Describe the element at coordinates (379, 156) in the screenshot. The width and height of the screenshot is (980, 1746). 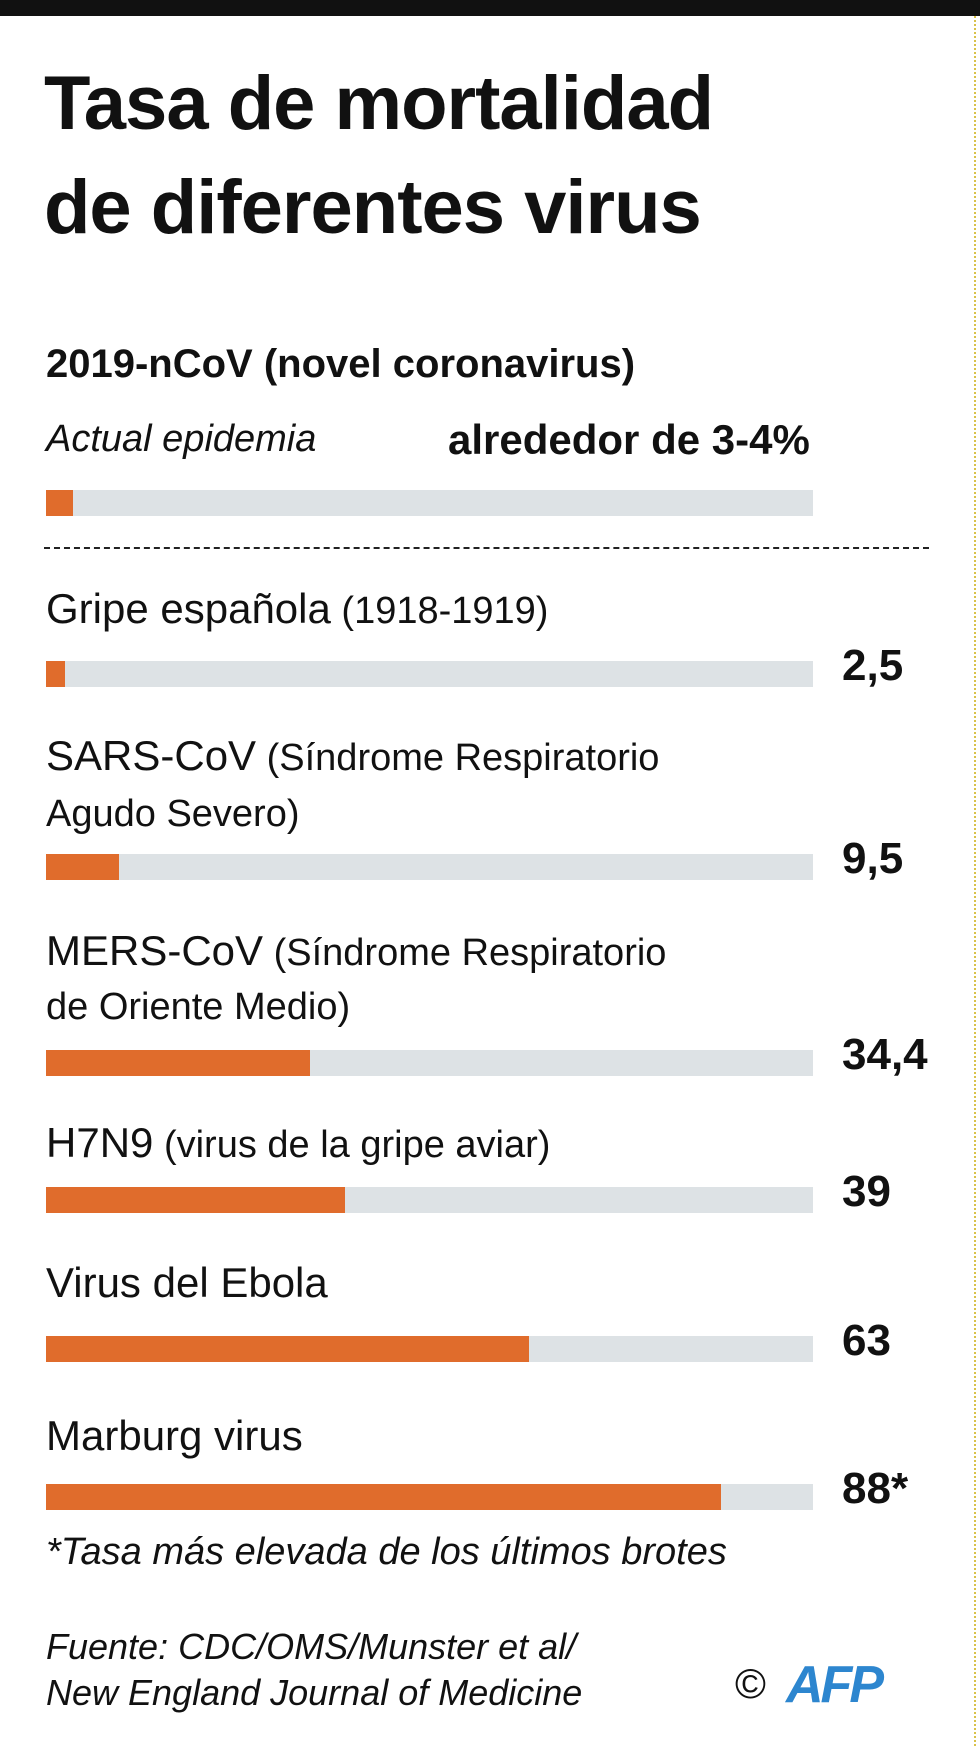
I see `chart-title: Tasa de mortalidad de diferentes virus` at that location.